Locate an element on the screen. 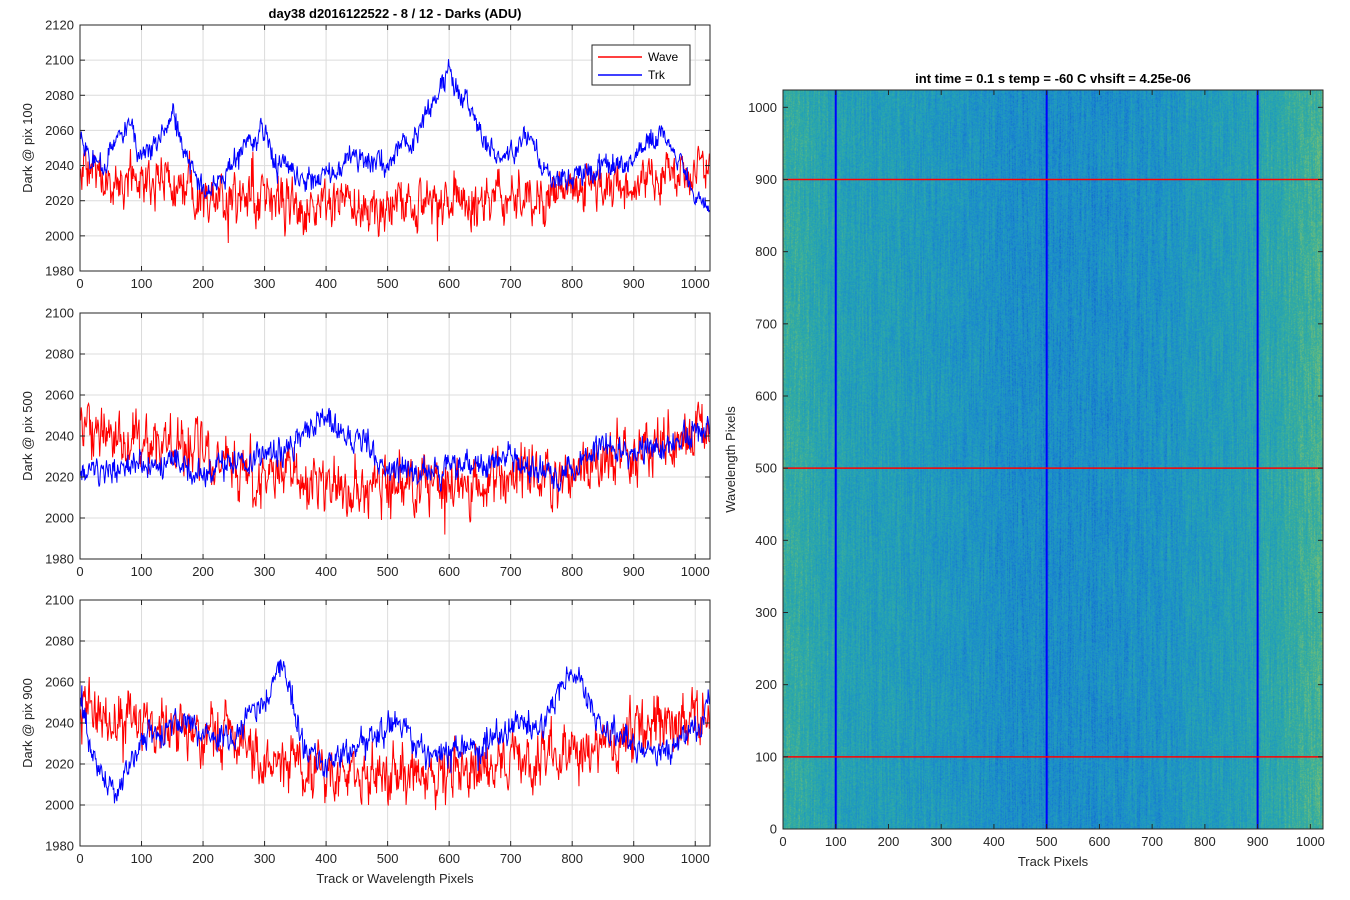 This screenshot has height=900, width=1350. x-axis-label: Track Pixels is located at coordinates (1053, 861).